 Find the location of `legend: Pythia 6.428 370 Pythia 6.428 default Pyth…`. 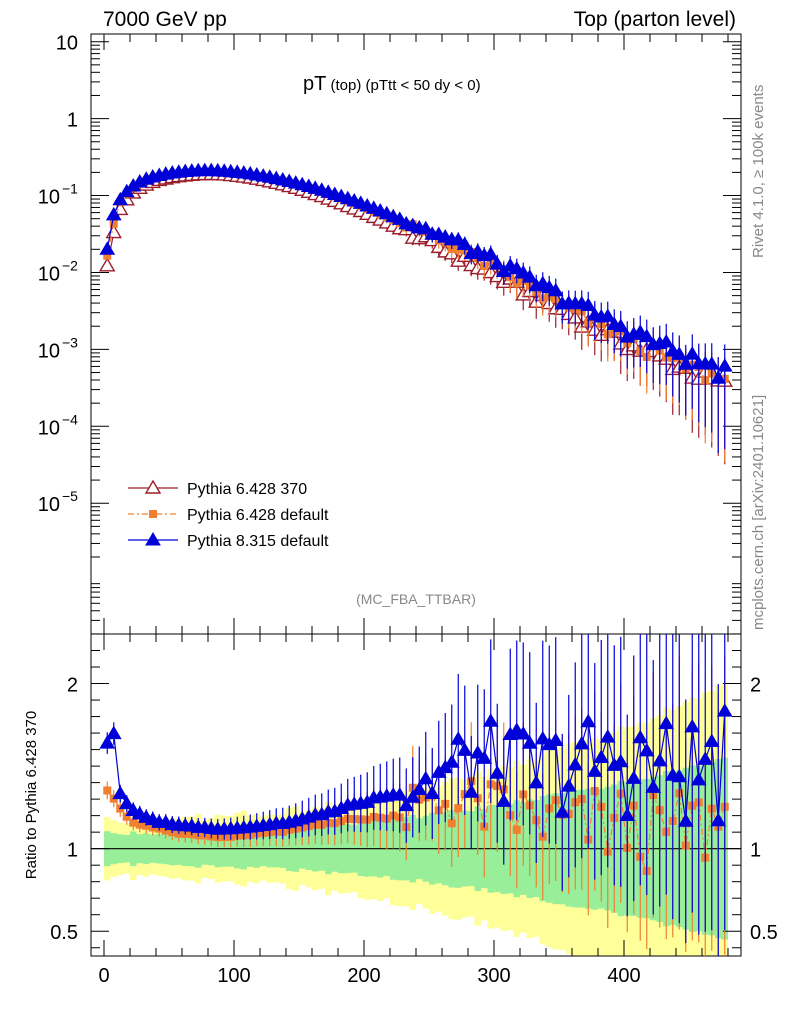

legend: Pythia 6.428 370 Pythia 6.428 default Pyth… is located at coordinates (228, 514).